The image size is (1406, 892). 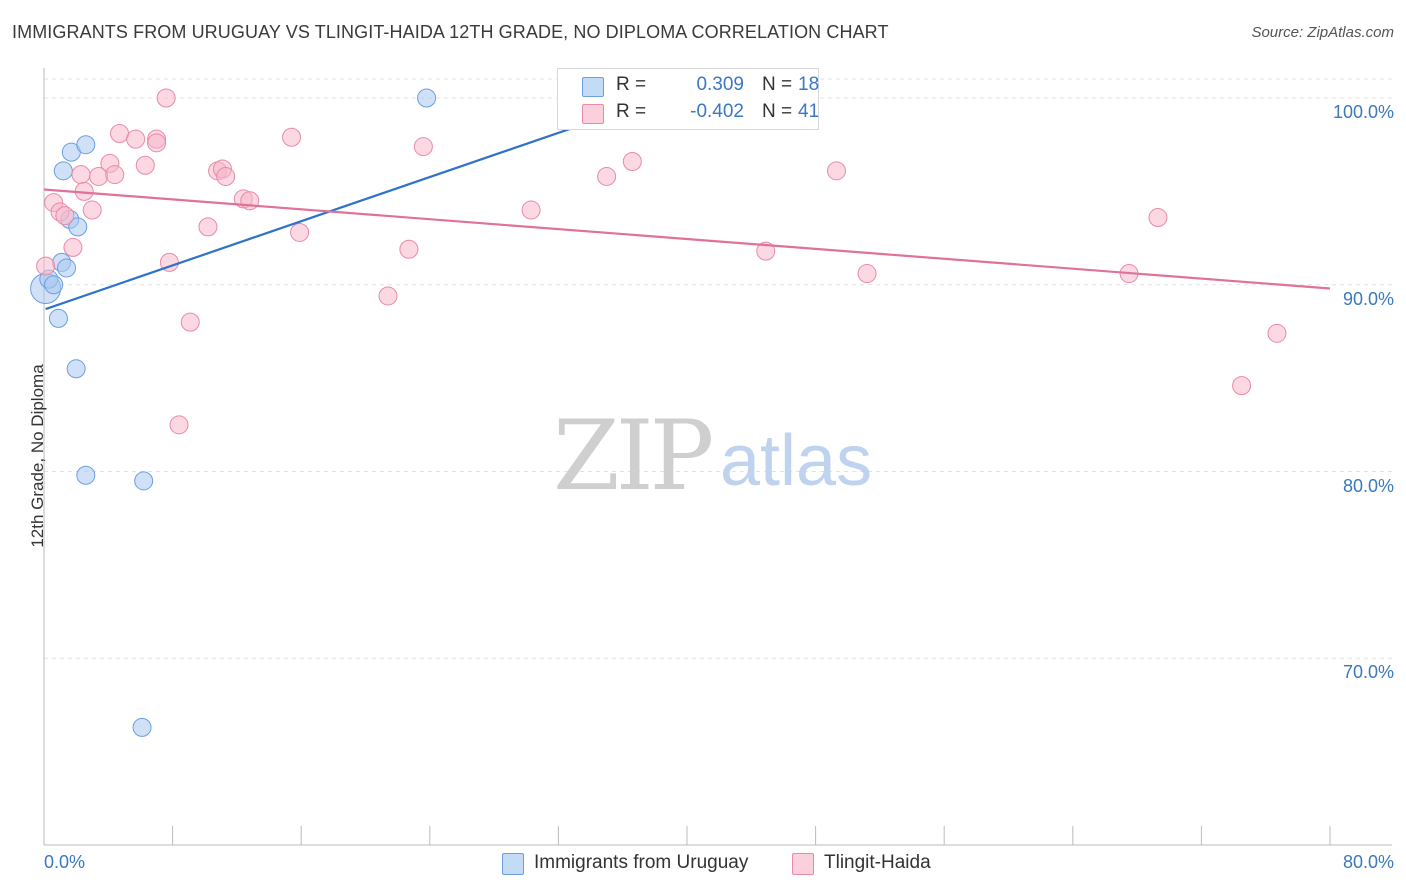 I want to click on y-axis-label: 12th Grade, No Diploma, so click(x=37, y=456).